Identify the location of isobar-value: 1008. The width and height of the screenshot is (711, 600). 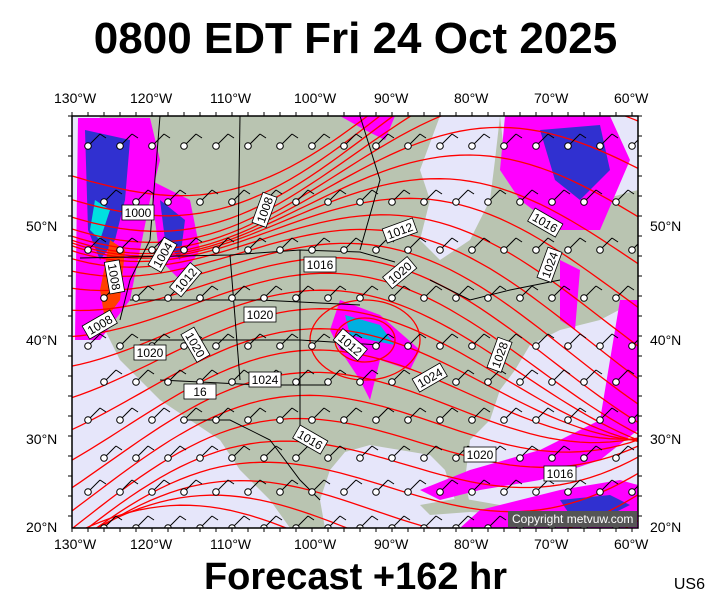
(114, 277).